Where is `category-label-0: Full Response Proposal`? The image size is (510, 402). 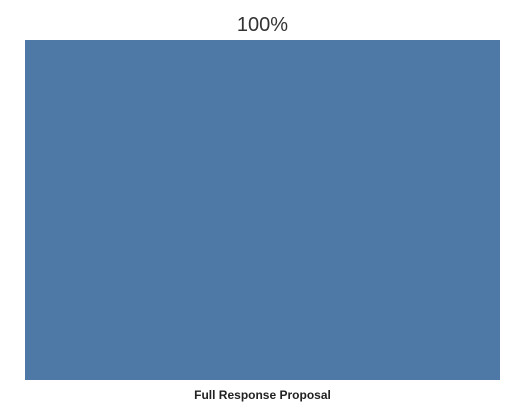 category-label-0: Full Response Proposal is located at coordinates (262, 395).